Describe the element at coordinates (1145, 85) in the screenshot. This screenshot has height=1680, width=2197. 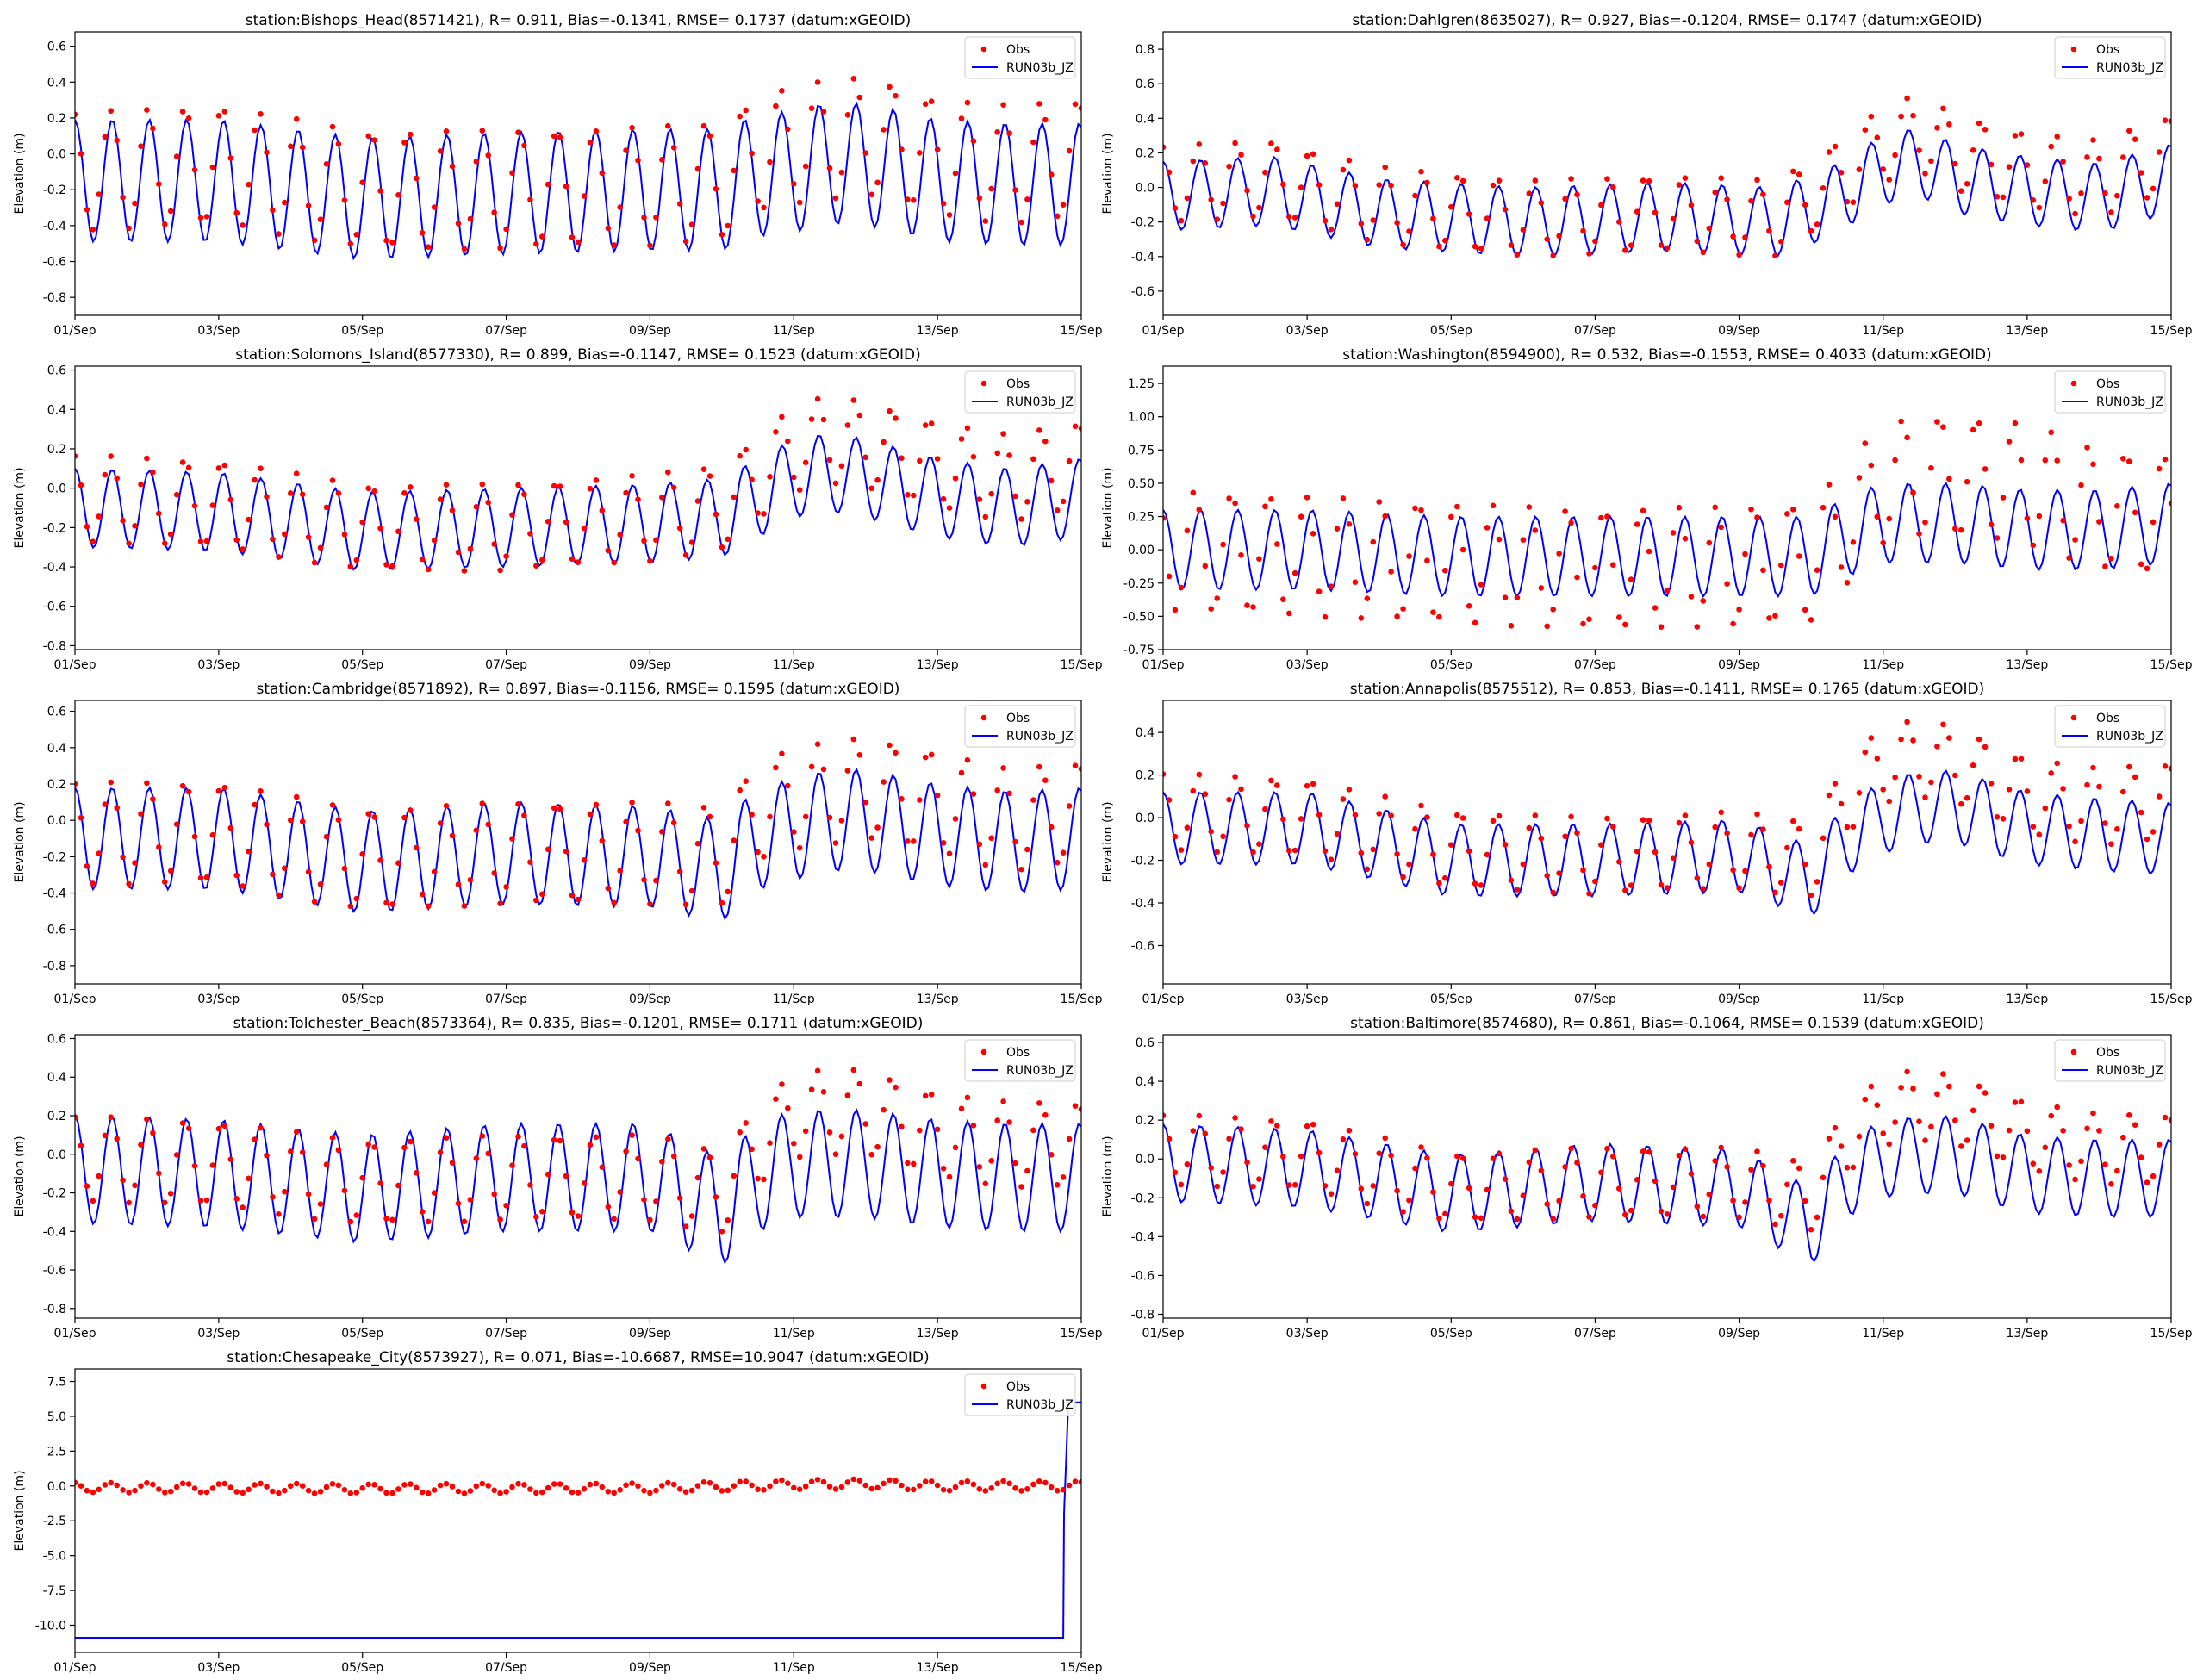
I see `y-tick-label: 0.6` at that location.